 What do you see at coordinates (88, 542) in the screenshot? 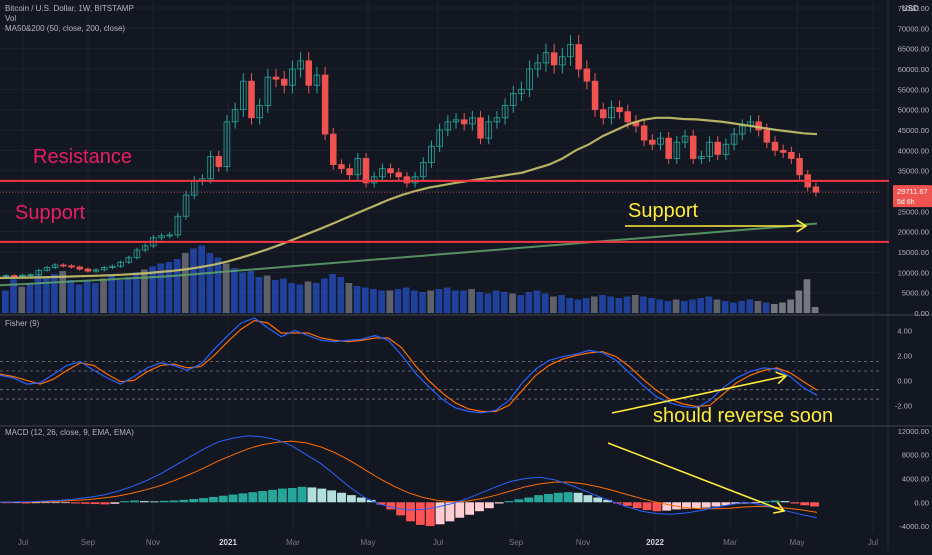
I see `time-tick-label: Sep` at bounding box center [88, 542].